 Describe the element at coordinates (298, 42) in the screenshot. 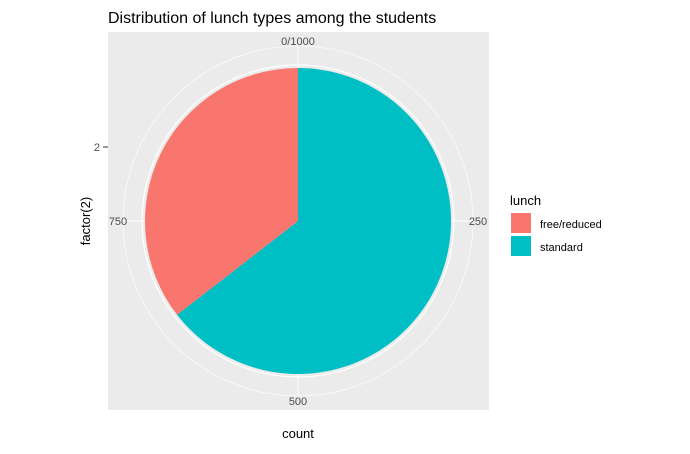

I see `theta-tick-label: 0/1000` at that location.